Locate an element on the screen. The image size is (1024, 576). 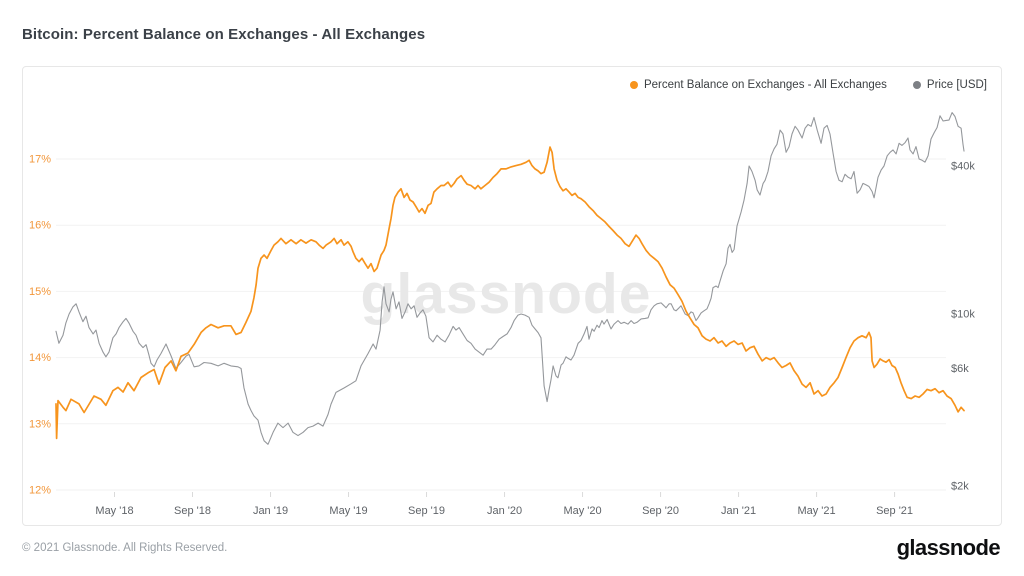
y-right-tick-label: $6k is located at coordinates (960, 369).